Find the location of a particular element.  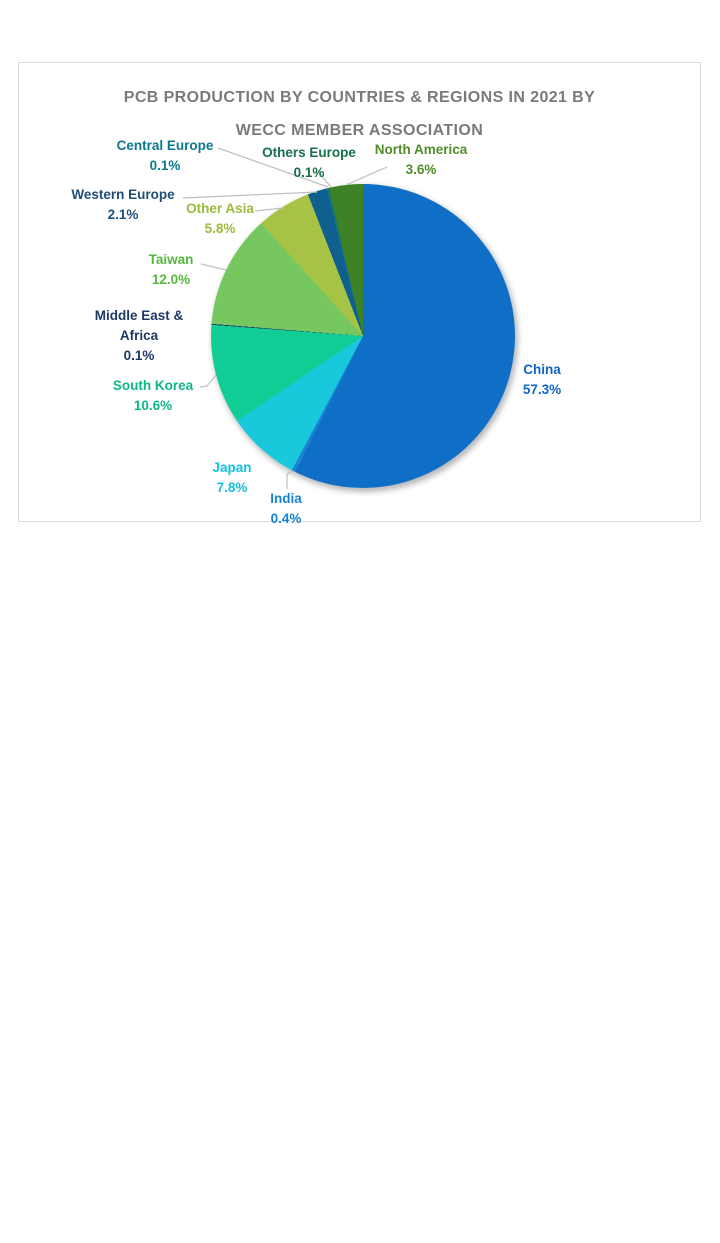

slice-name: Western Europe is located at coordinates (123, 194).